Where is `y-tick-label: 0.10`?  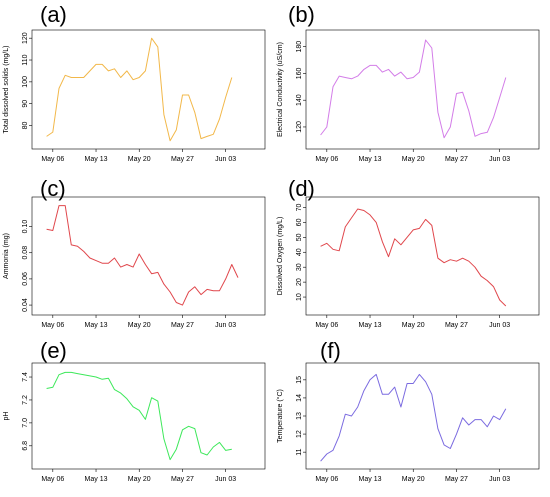 y-tick-label: 0.10 is located at coordinates (25, 227).